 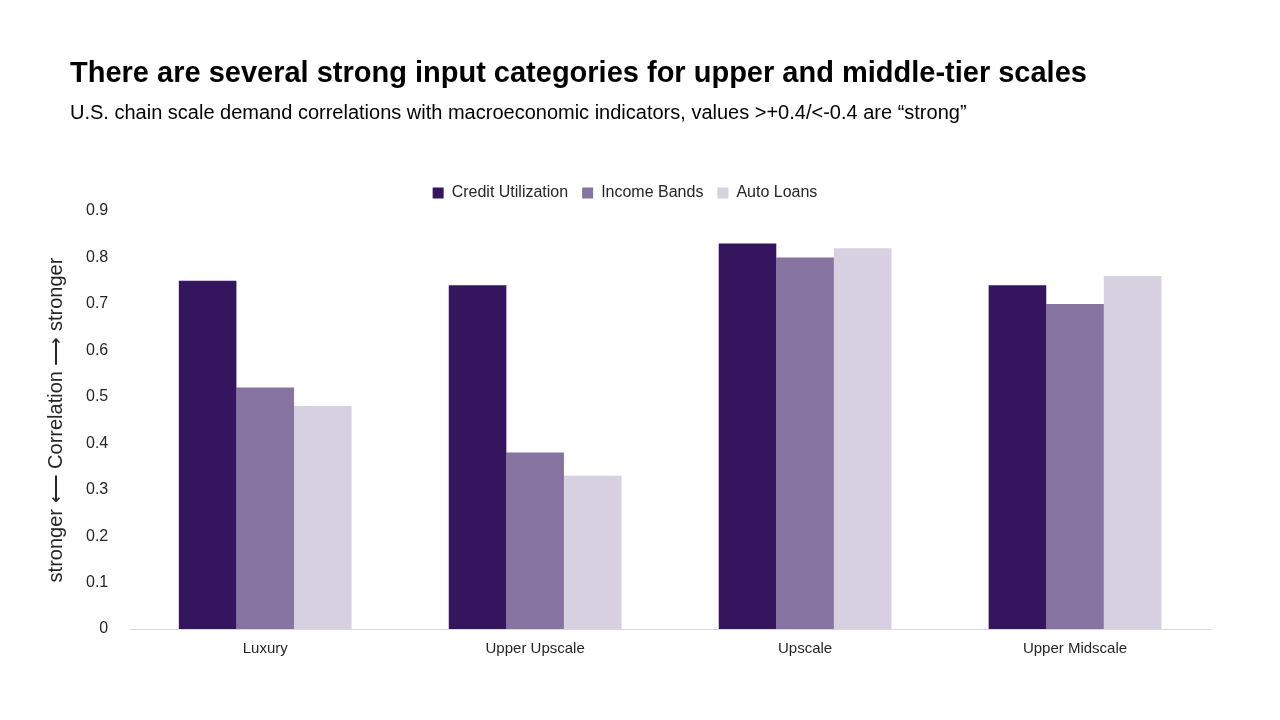 What do you see at coordinates (54, 420) in the screenshot?
I see `y-axis-title: stronger ⟵ Correlation ⟶ stronger` at bounding box center [54, 420].